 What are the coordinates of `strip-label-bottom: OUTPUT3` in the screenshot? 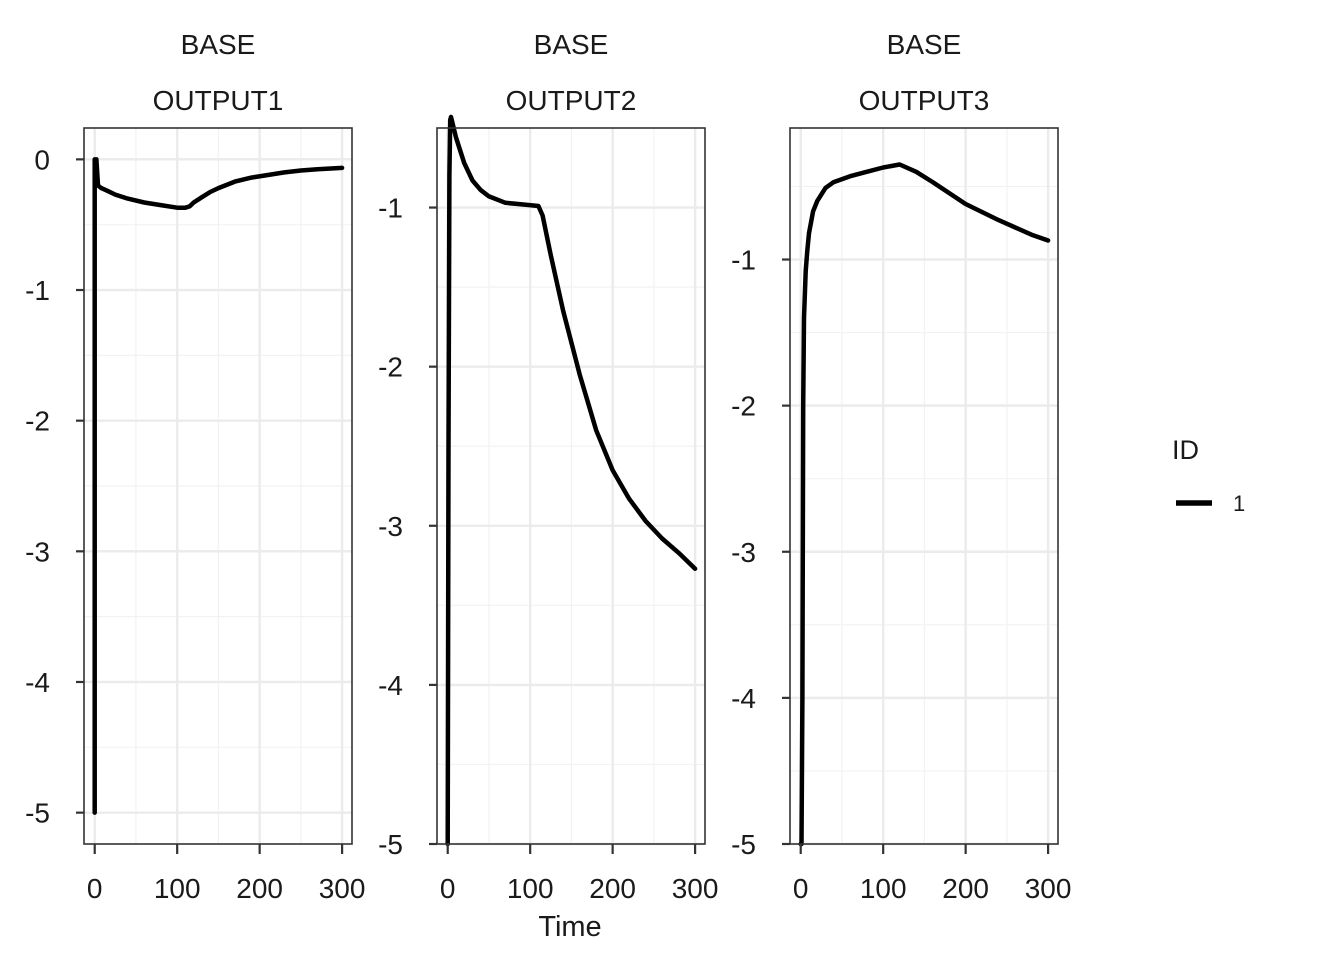 It's located at (924, 100).